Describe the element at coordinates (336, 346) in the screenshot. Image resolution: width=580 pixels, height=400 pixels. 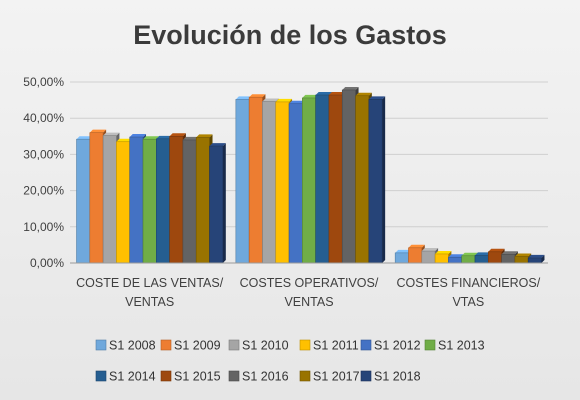
I see `legend-label: S1 2011` at that location.